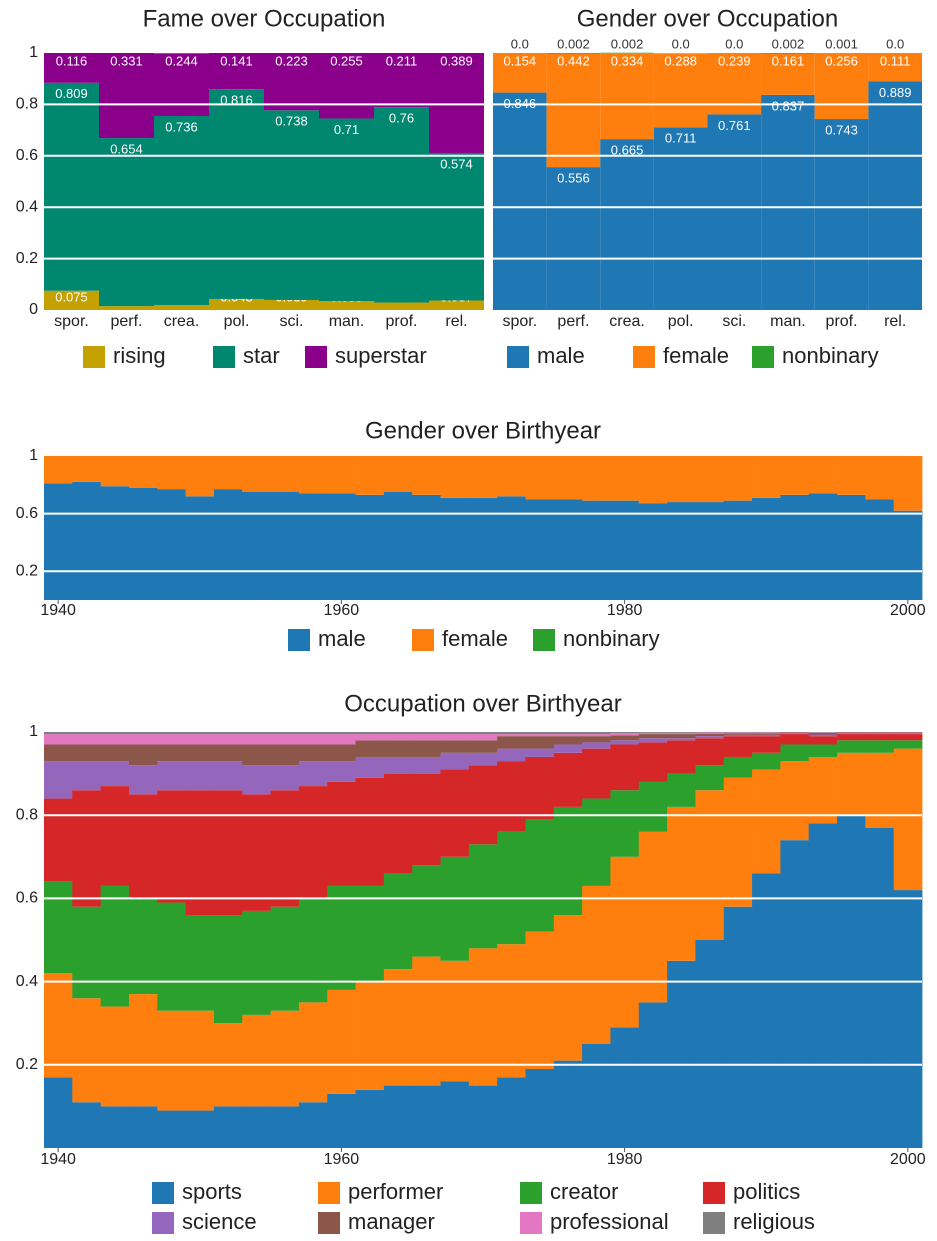 The image size is (937, 1241). What do you see at coordinates (734, 43) in the screenshot?
I see `value-label: 0.0` at bounding box center [734, 43].